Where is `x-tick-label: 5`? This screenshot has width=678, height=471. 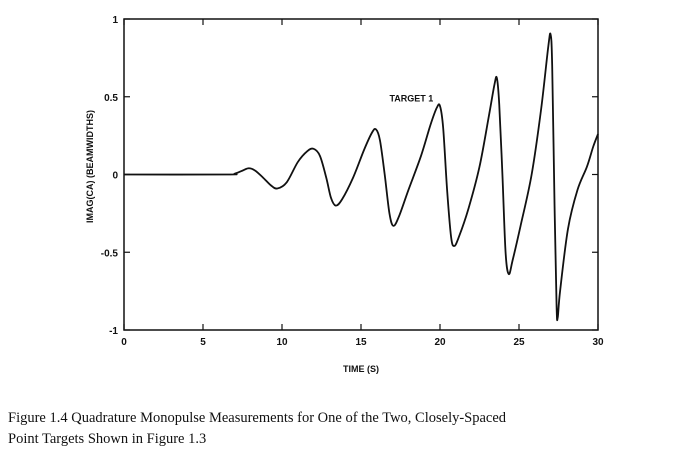
x-tick-label: 5 is located at coordinates (203, 342).